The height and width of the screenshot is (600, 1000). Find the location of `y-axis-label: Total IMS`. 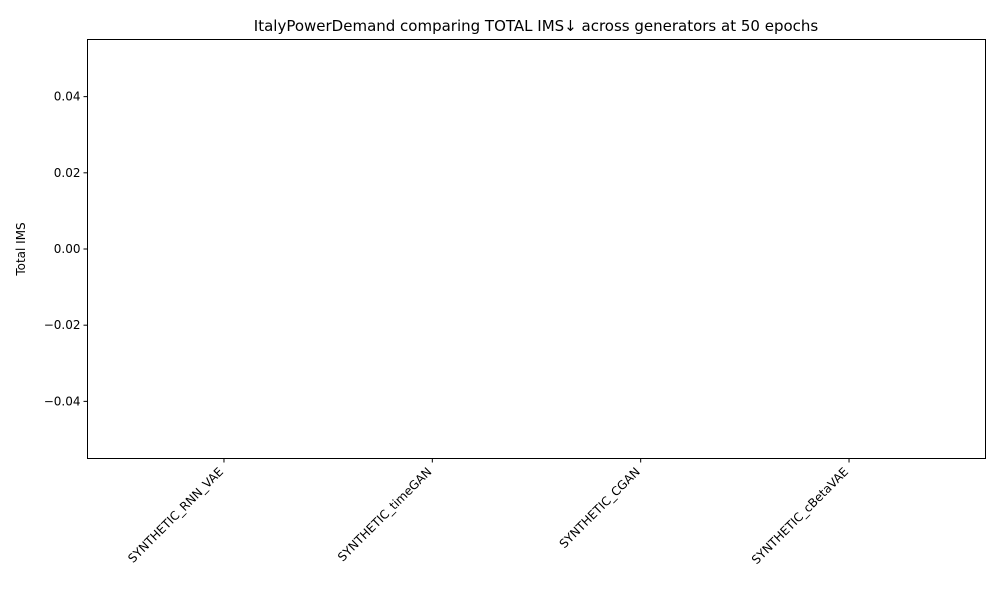

y-axis-label: Total IMS is located at coordinates (21, 249).